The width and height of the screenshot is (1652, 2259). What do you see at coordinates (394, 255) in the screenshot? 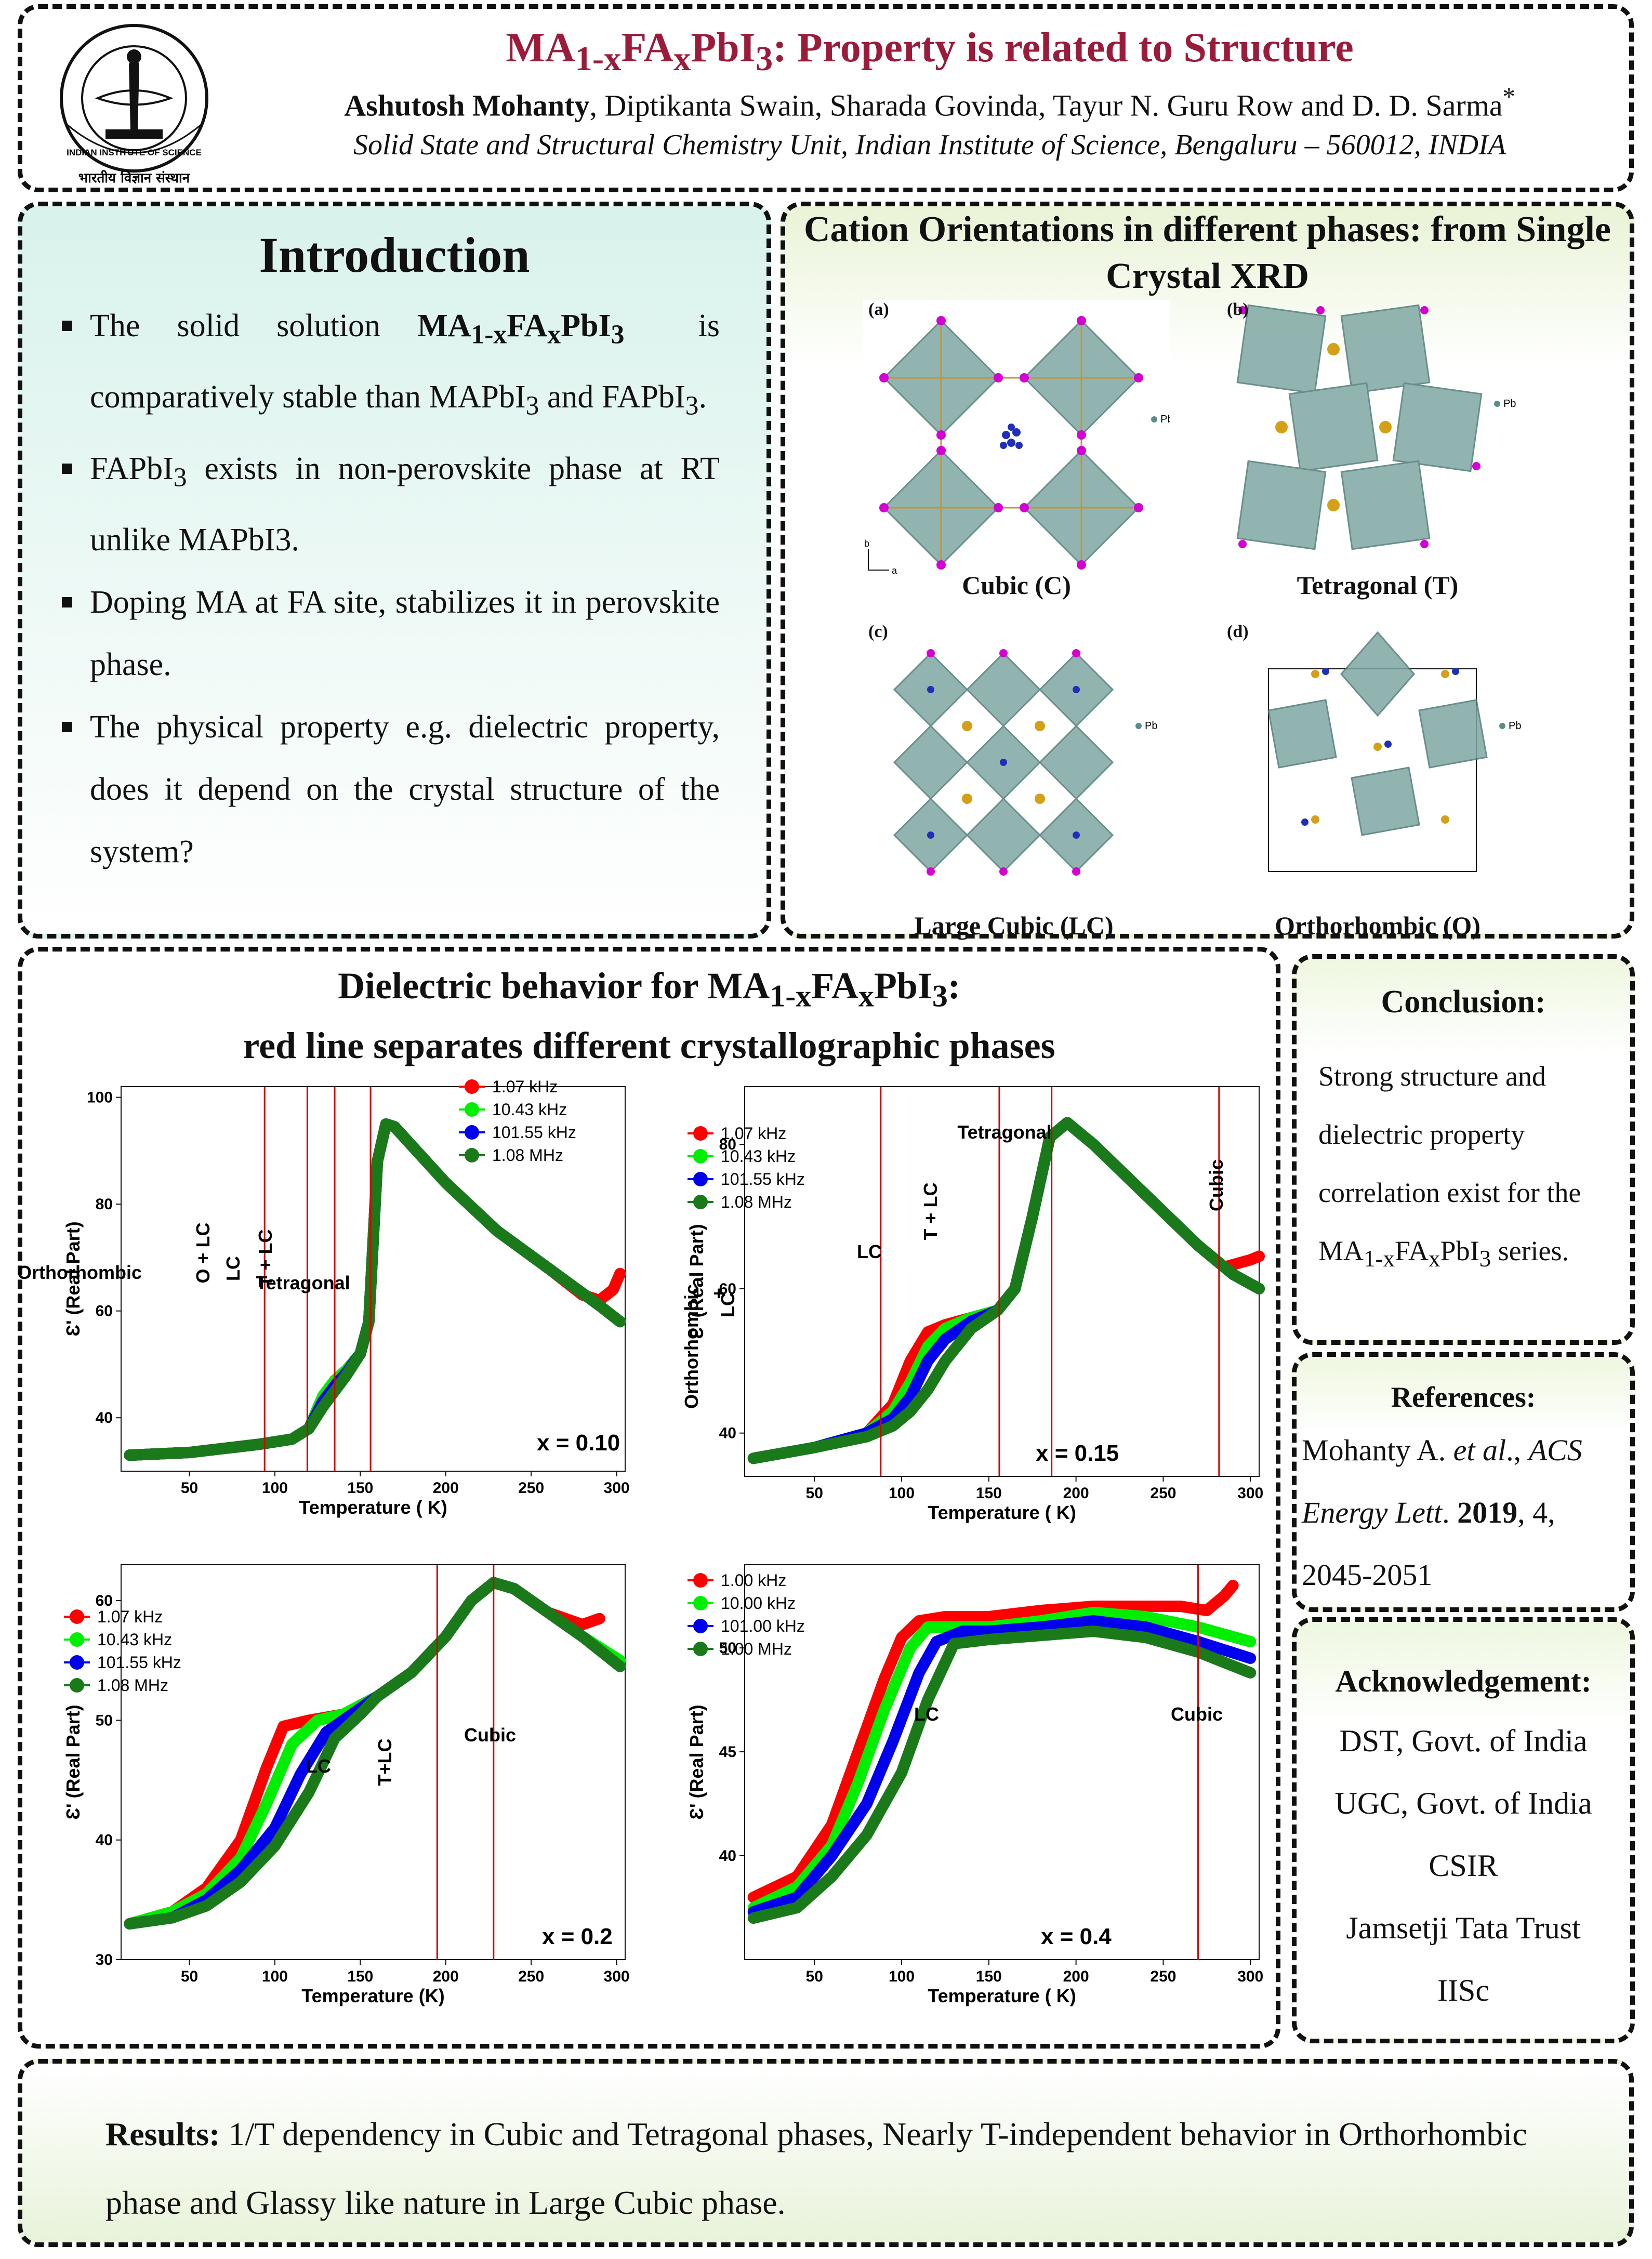
I see `introduction-heading: Introduction` at bounding box center [394, 255].